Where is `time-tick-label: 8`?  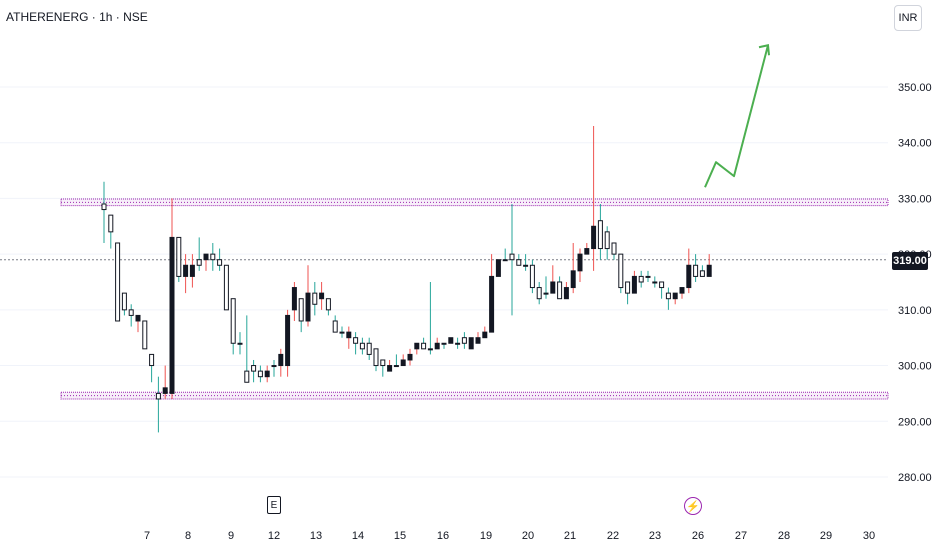
time-tick-label: 8 is located at coordinates (188, 536).